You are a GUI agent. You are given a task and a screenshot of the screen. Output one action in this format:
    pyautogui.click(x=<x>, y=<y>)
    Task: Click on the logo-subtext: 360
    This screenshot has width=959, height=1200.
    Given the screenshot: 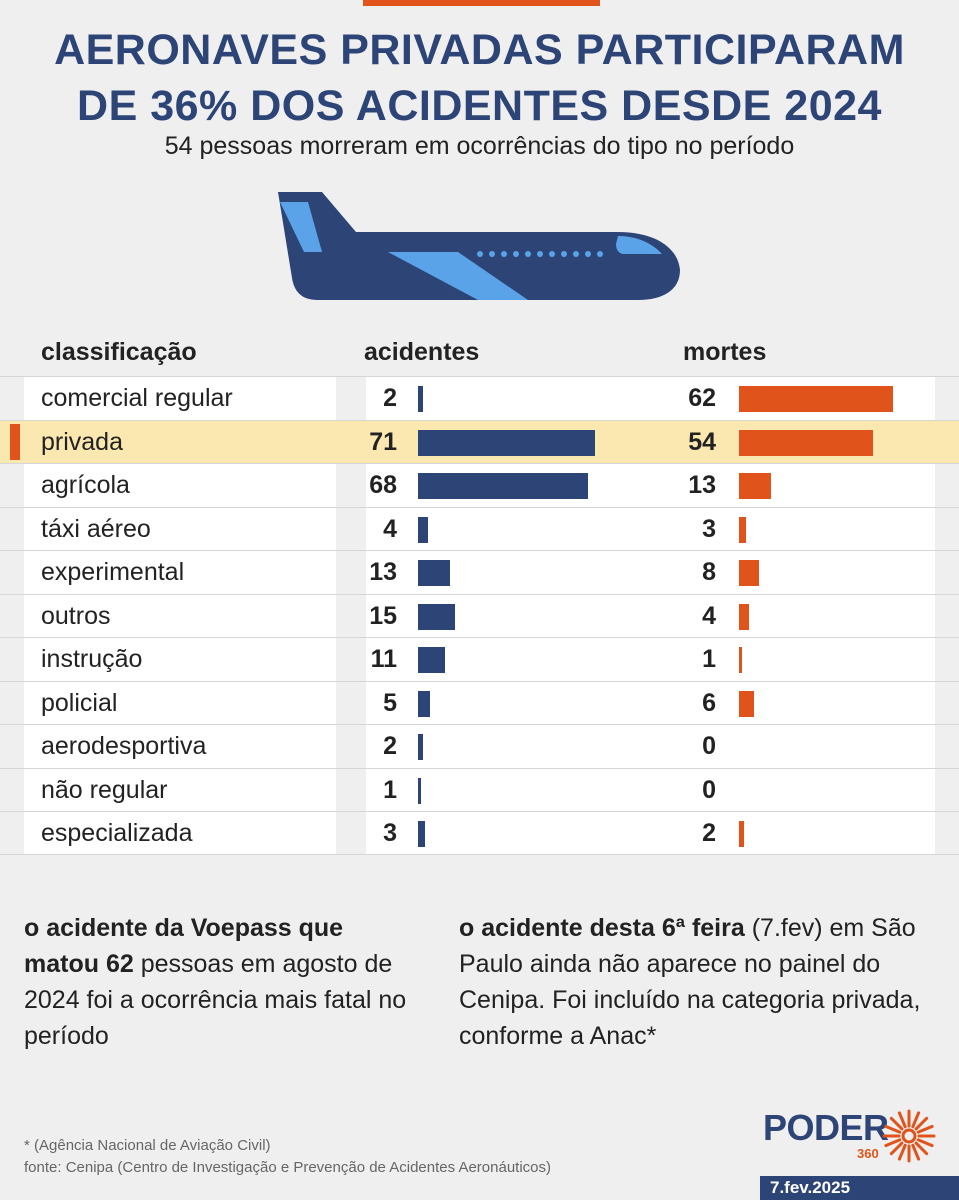 What is the action you would take?
    pyautogui.click(x=868, y=1153)
    